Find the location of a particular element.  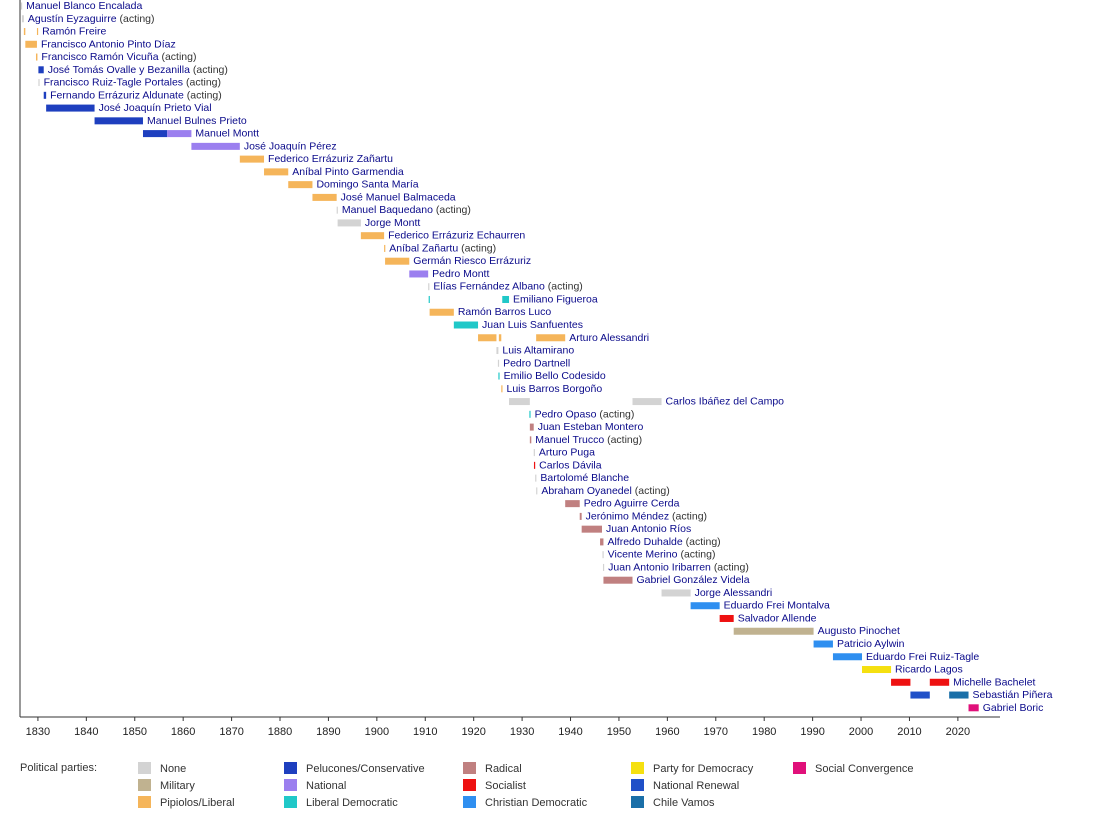

president-name: Manuel Baquedano is located at coordinates (387, 210).